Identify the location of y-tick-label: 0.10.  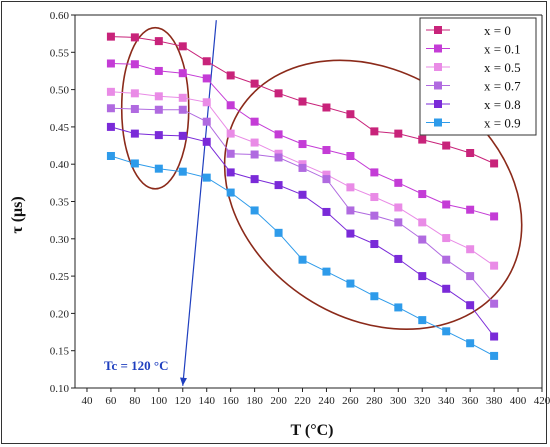
(60, 389).